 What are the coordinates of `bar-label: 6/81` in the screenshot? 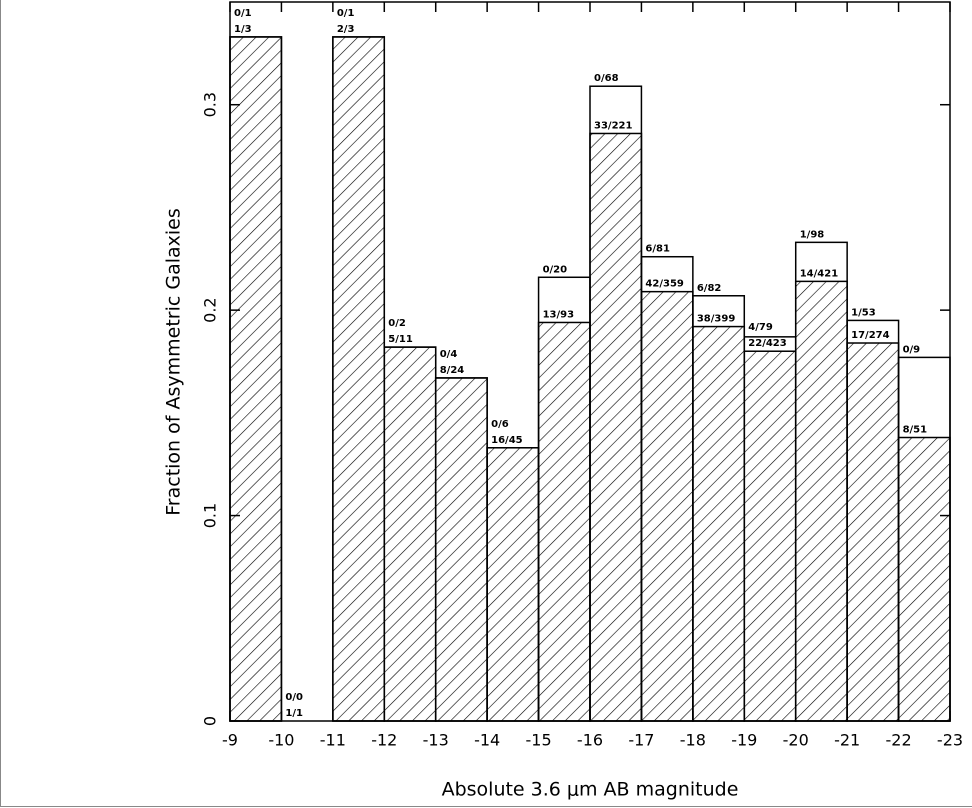 It's located at (657, 249).